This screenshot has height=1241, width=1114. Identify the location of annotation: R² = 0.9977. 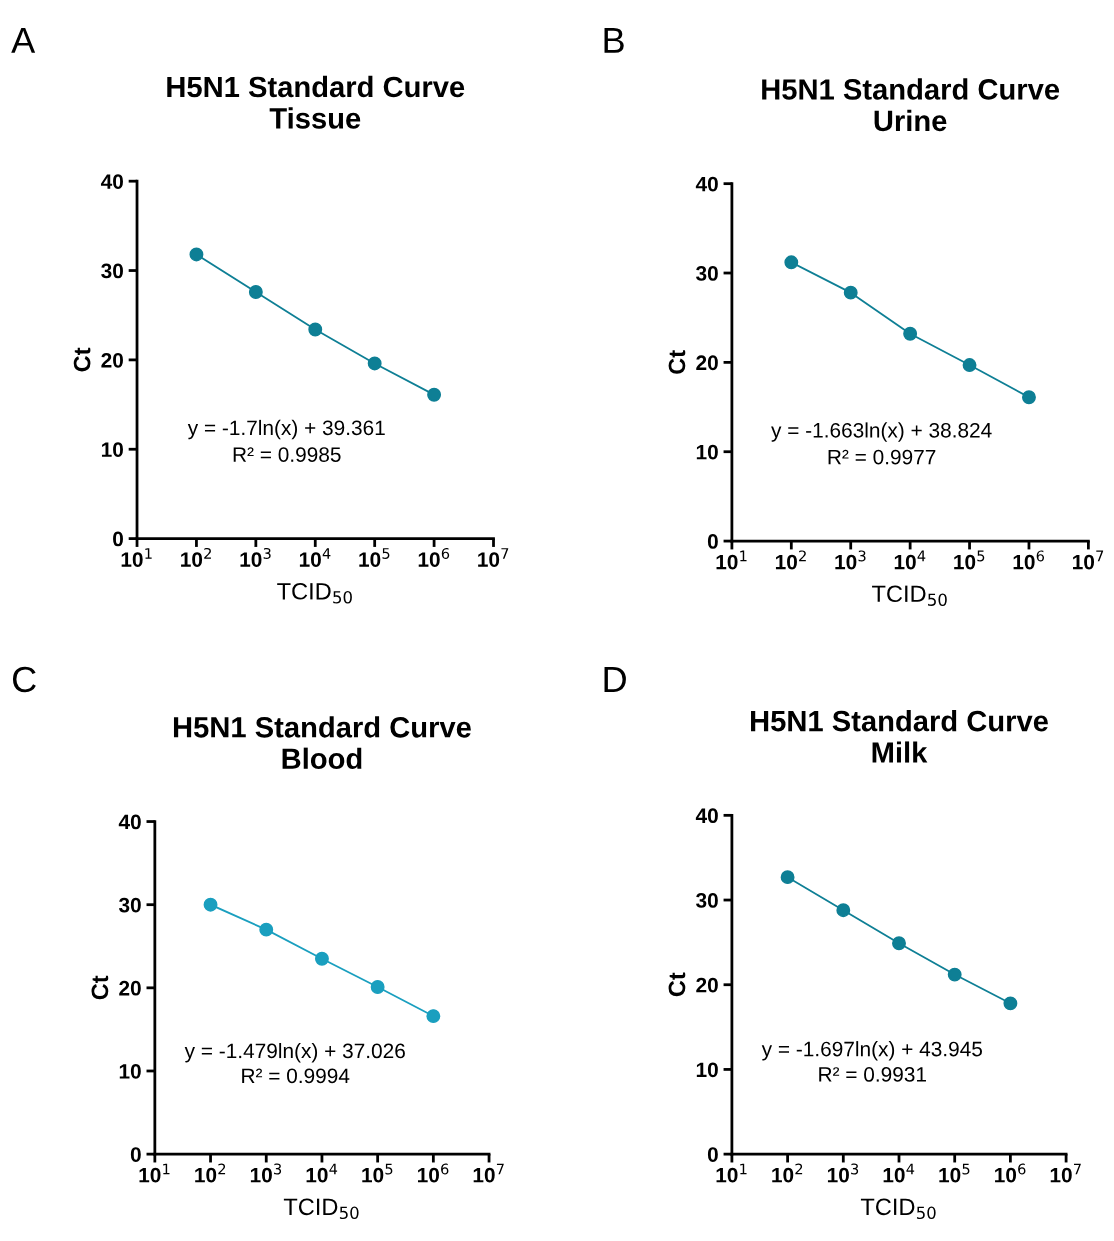
(882, 457).